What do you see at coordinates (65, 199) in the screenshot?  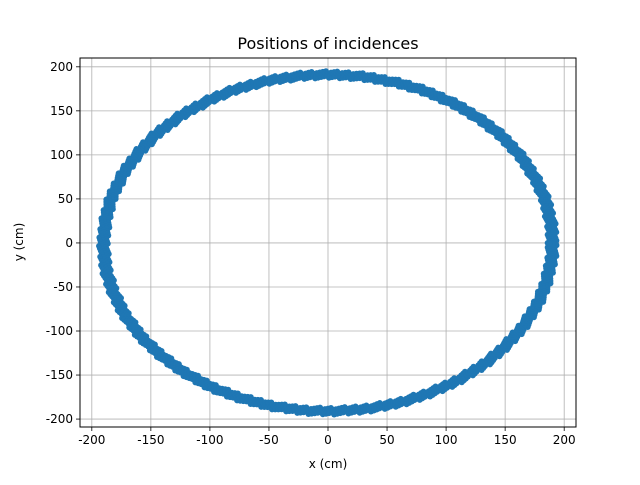 I see `y-tick-label: 50` at bounding box center [65, 199].